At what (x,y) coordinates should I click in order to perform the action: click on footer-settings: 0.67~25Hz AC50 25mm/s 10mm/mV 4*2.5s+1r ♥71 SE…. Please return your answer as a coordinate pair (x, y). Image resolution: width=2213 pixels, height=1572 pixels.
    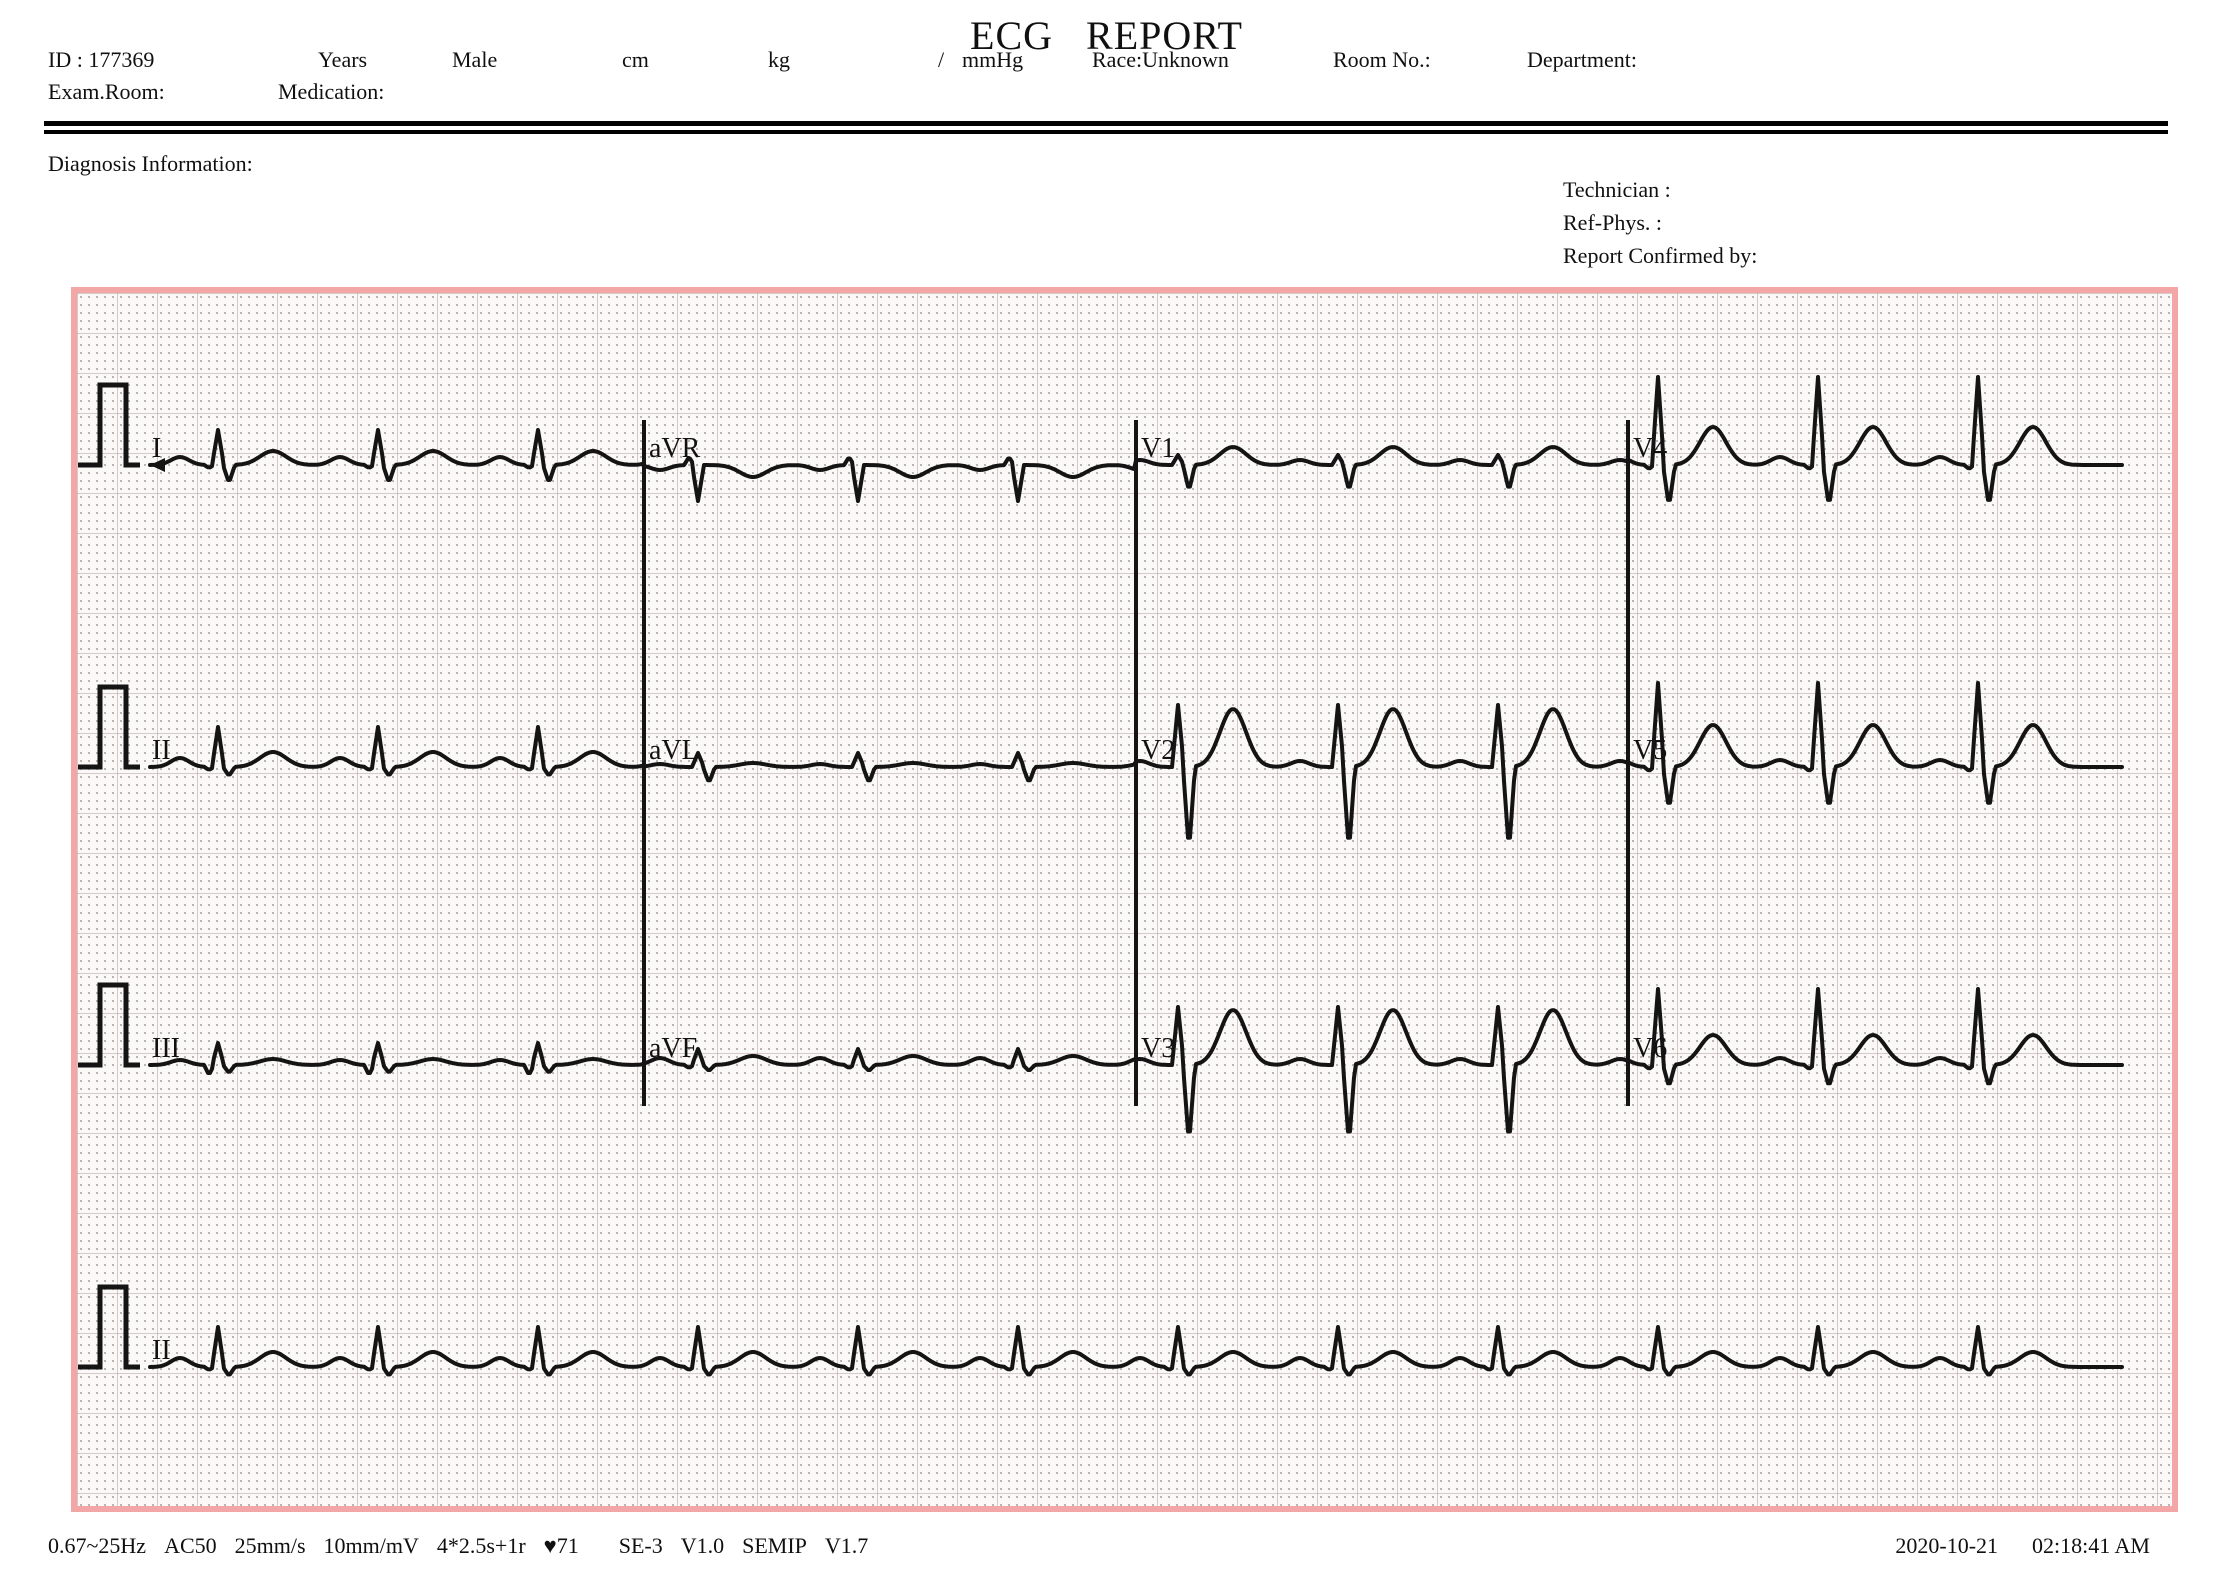
    Looking at the image, I should click on (467, 1546).